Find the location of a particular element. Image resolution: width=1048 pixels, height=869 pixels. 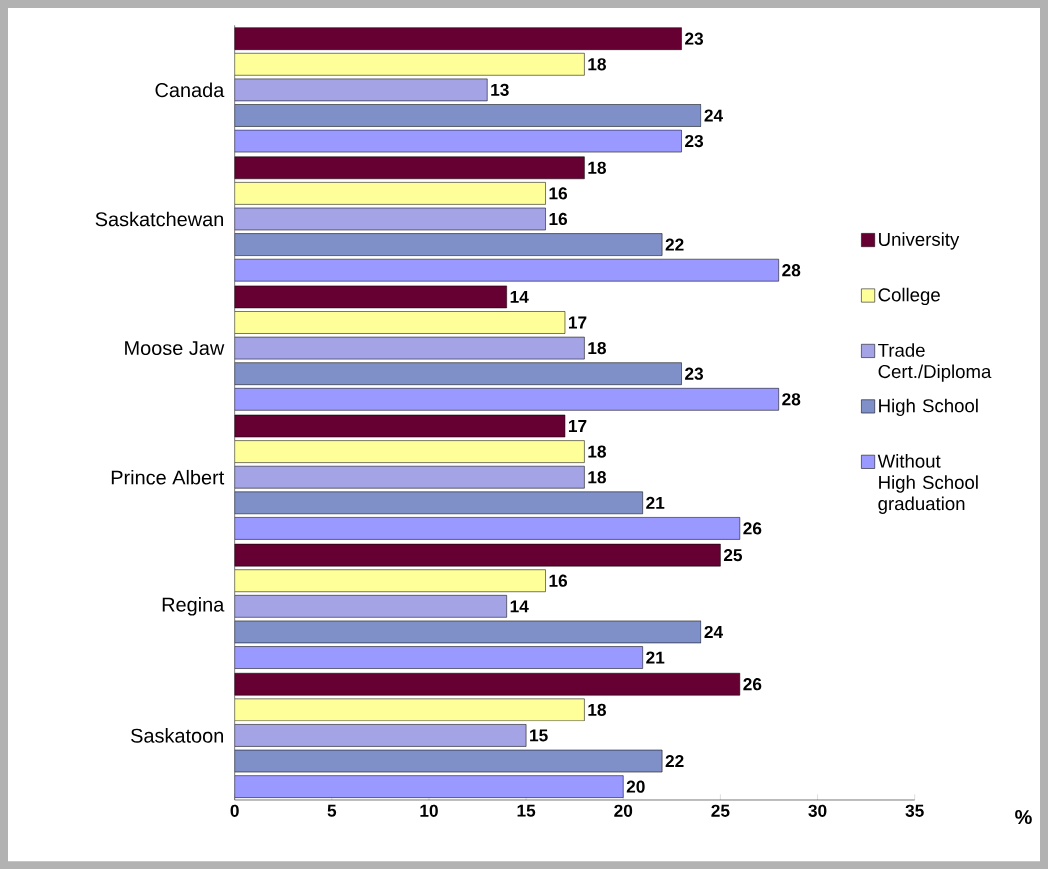

x-tick-label: 20 is located at coordinates (623, 810).